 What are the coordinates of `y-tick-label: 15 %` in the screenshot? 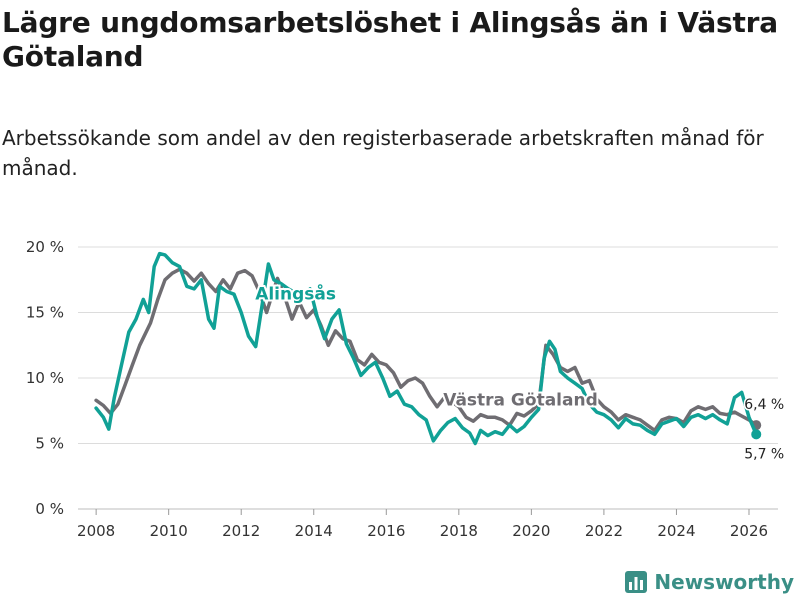 It's located at (45, 313).